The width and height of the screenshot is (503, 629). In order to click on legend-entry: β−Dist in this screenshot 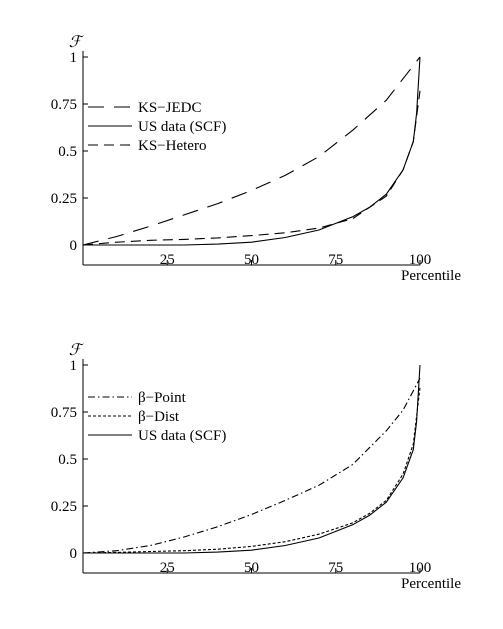, I will do `click(159, 417)`.